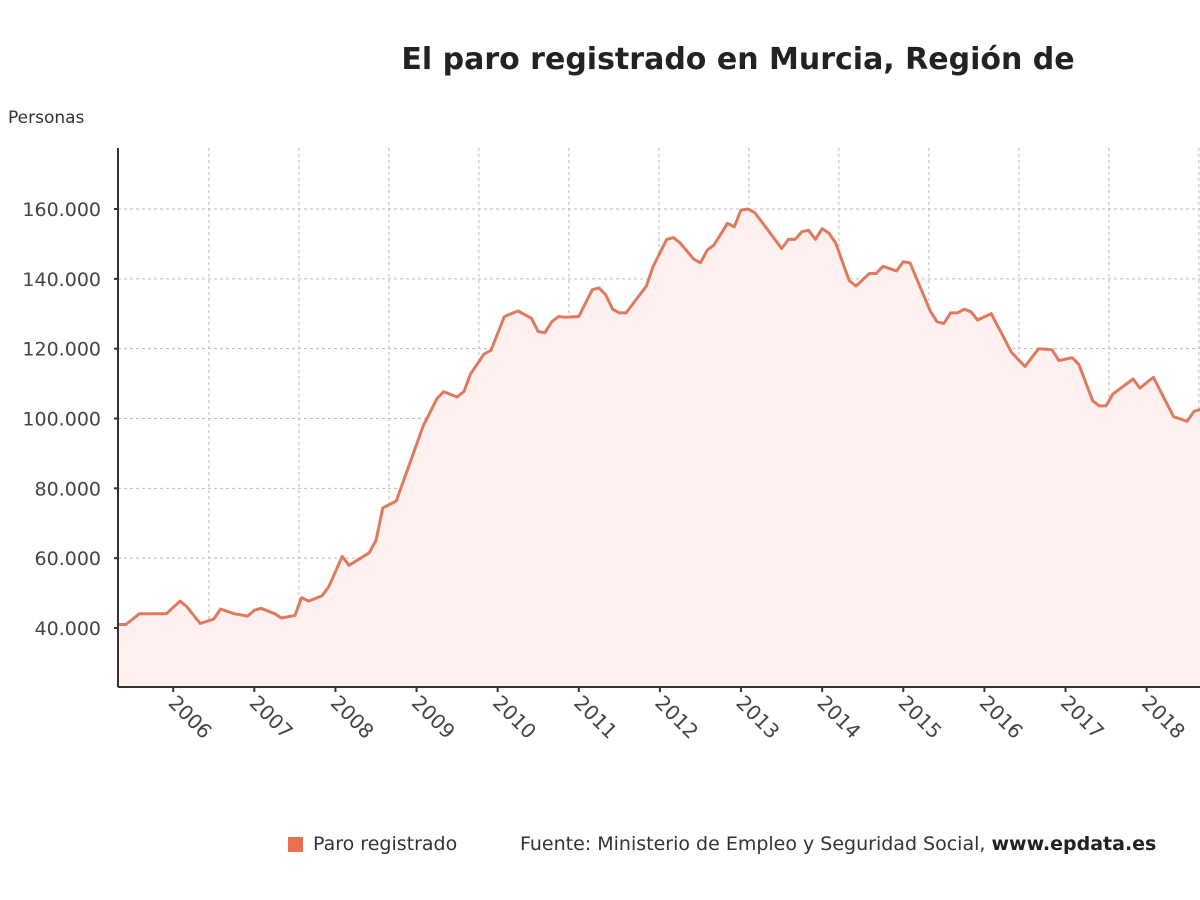  Describe the element at coordinates (68, 629) in the screenshot. I see `y-tick-label: 40.000` at that location.